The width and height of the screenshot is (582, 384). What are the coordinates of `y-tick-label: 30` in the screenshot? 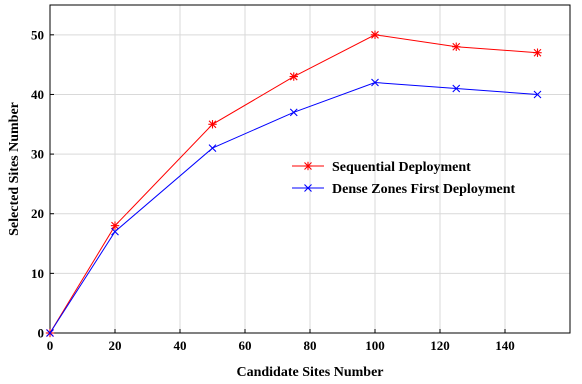 It's located at (37, 154).